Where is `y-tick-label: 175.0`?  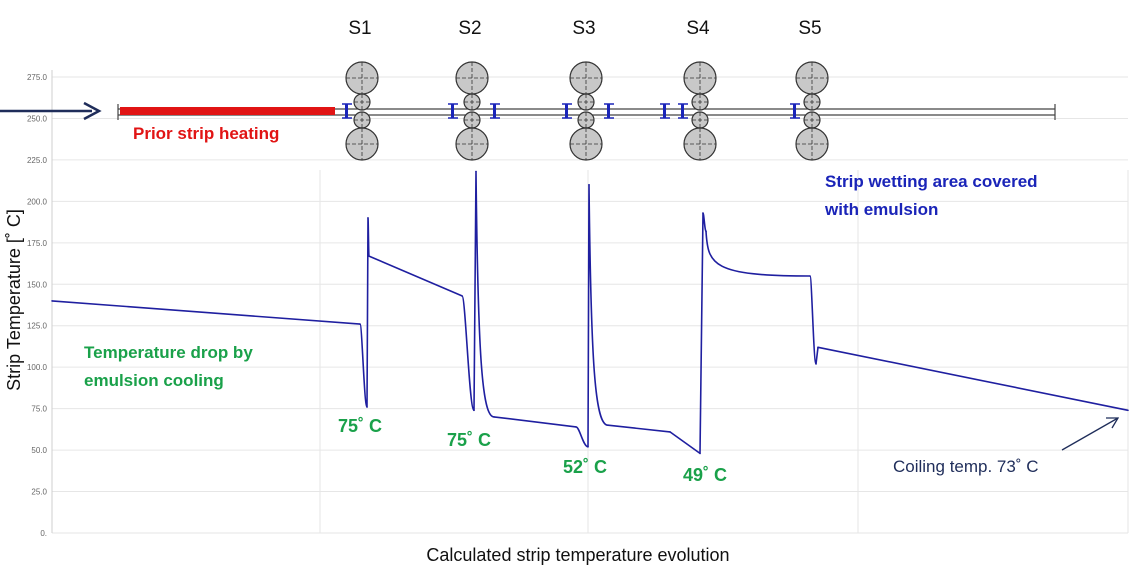
y-tick-label: 175.0 is located at coordinates (37, 243).